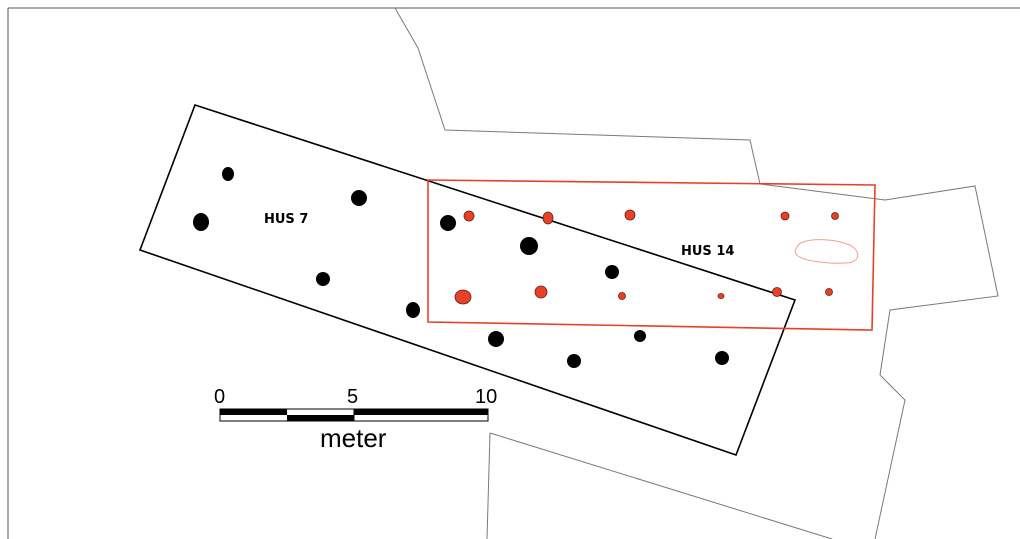  I want to click on hus14-outline, so click(651, 255).